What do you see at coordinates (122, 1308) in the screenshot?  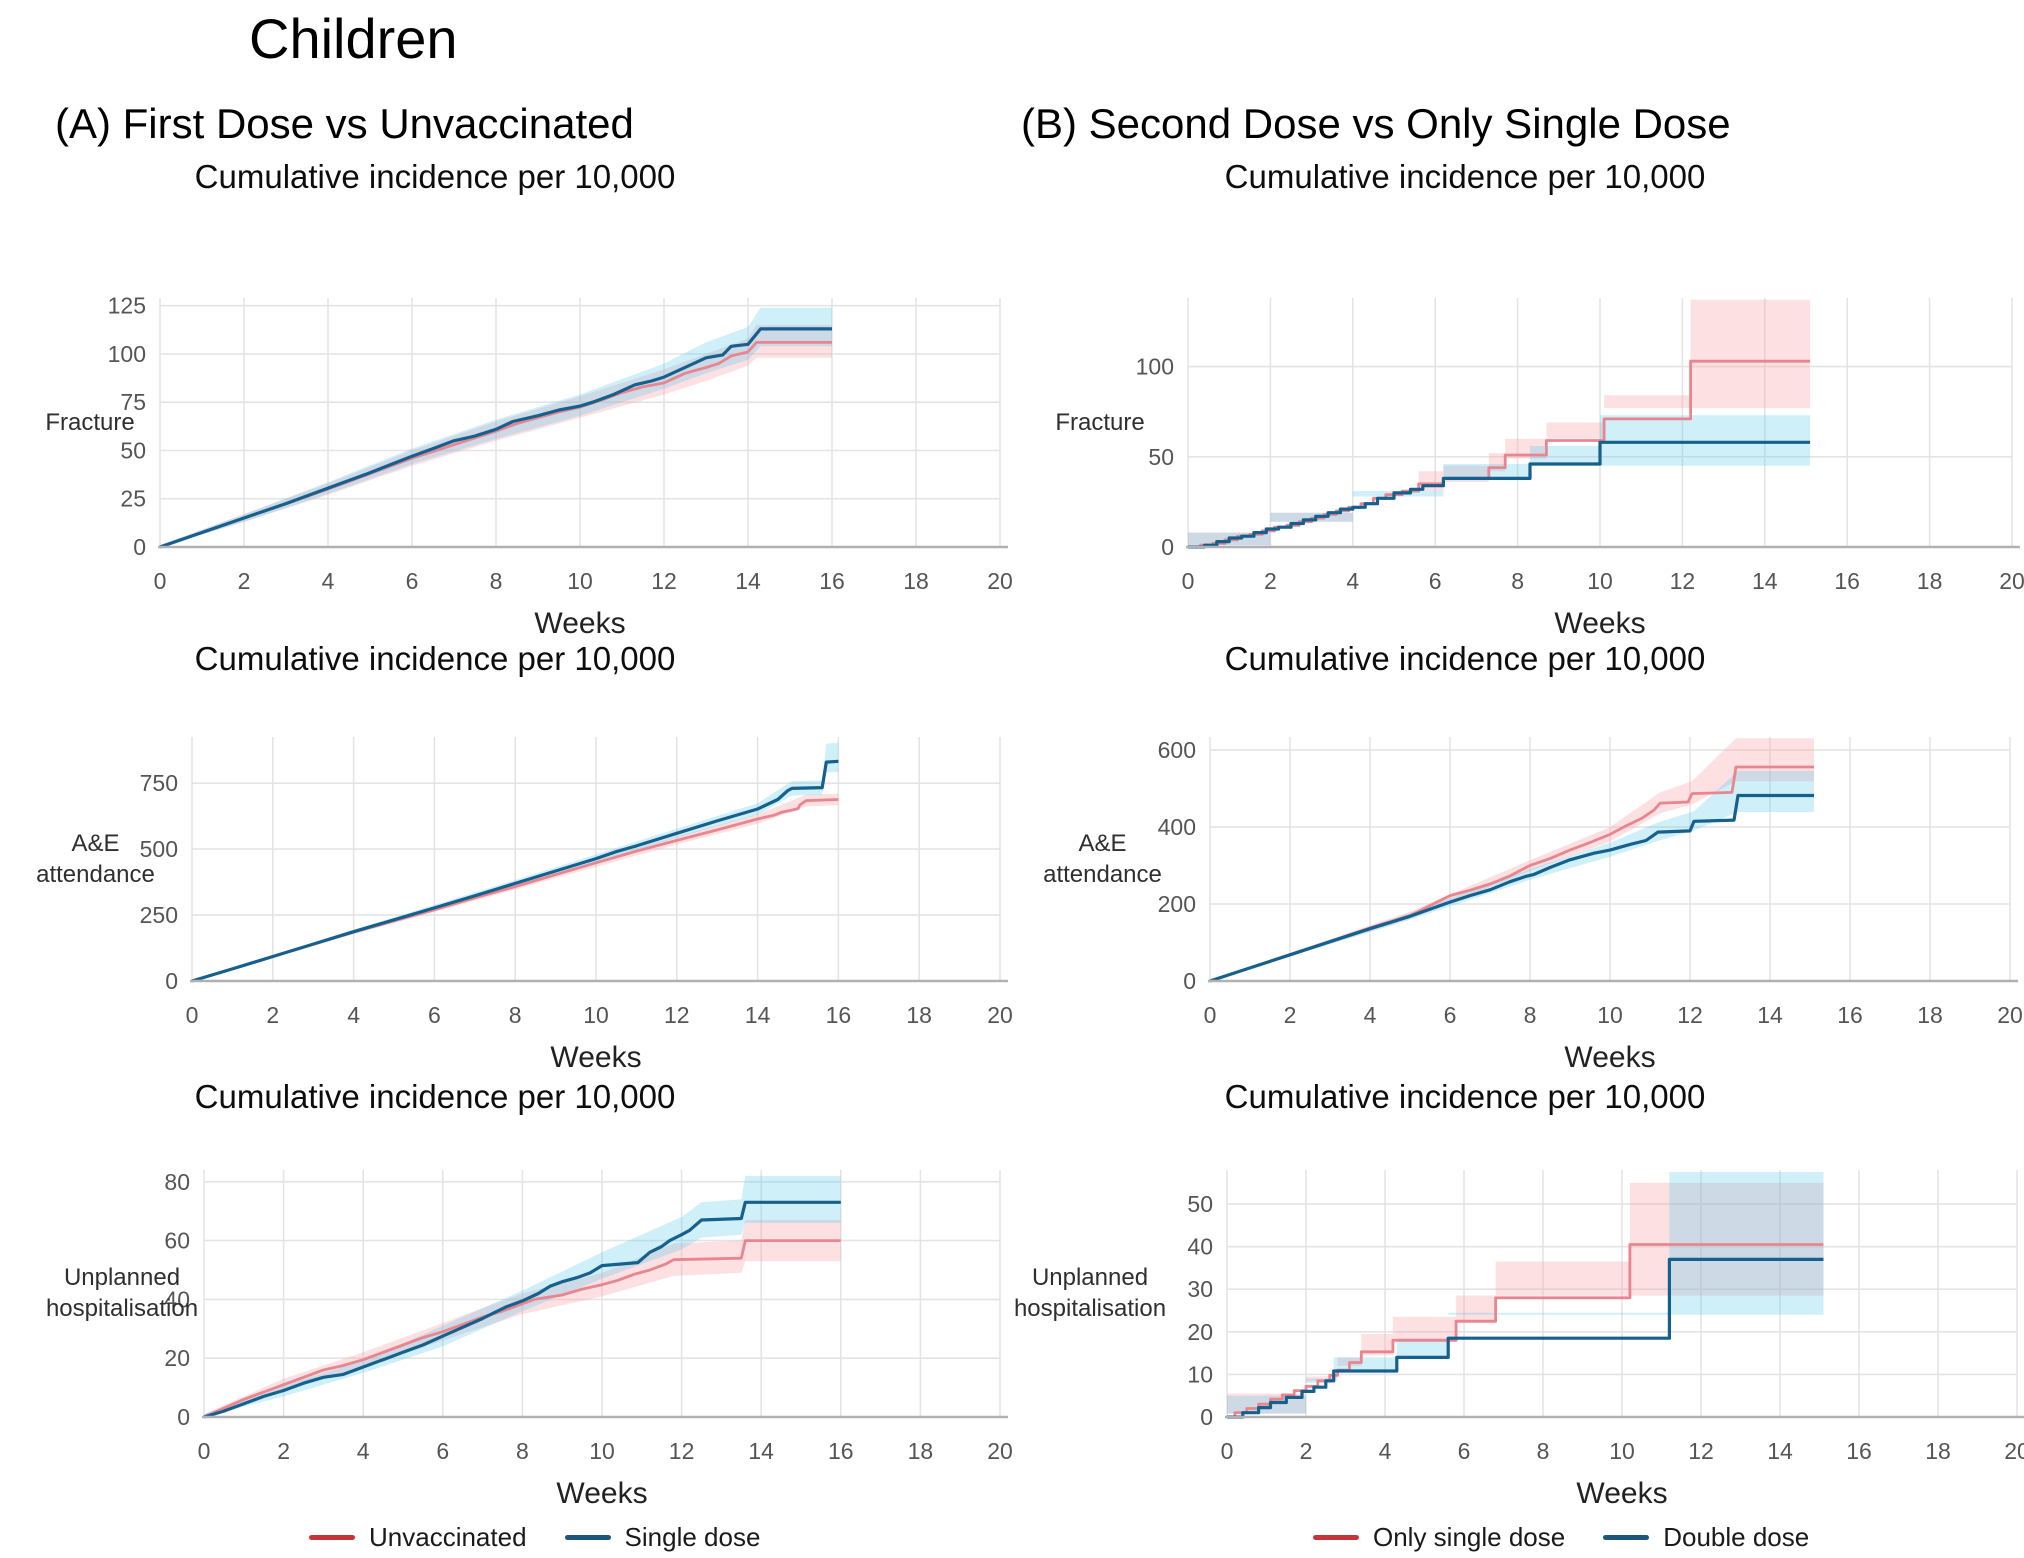 I see `row-label-line: hospitalisation` at bounding box center [122, 1308].